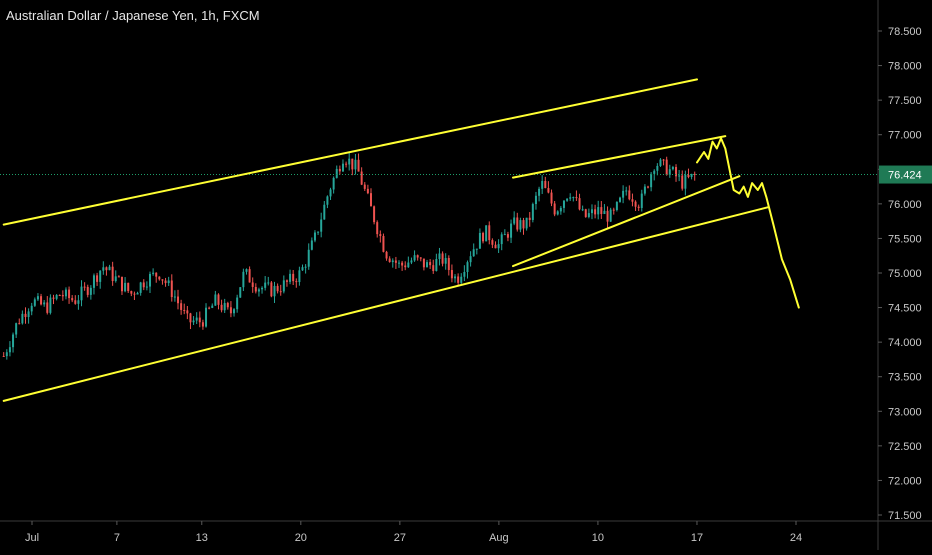 This screenshot has width=932, height=555. What do you see at coordinates (905, 239) in the screenshot?
I see `y-tick-label: 75.500` at bounding box center [905, 239].